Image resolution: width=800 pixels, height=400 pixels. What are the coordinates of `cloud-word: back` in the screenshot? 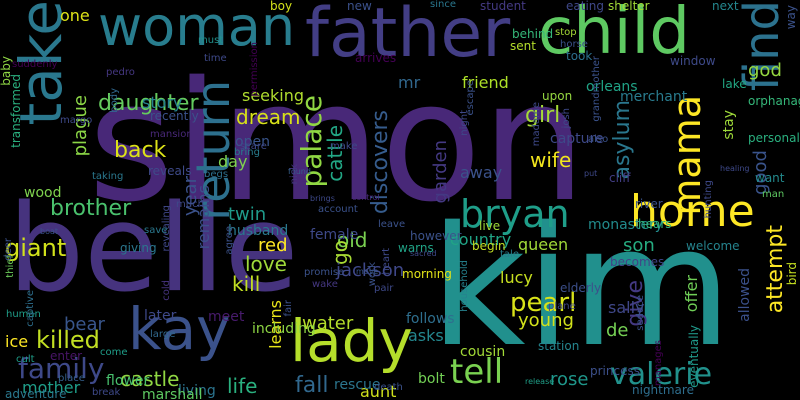 It's located at (140, 150).